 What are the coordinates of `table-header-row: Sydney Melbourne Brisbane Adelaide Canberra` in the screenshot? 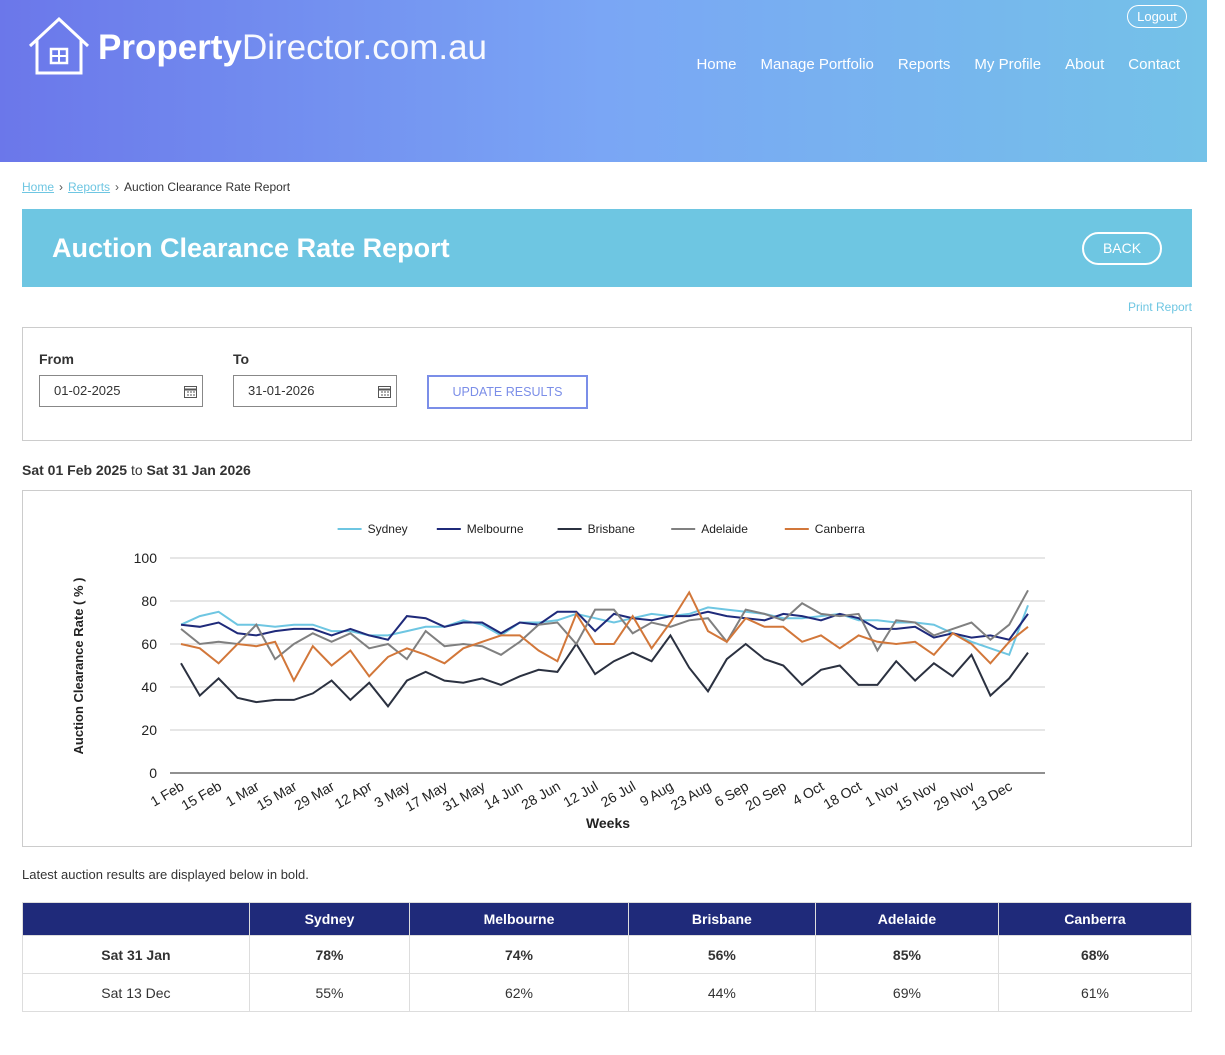 It's located at (607, 919).